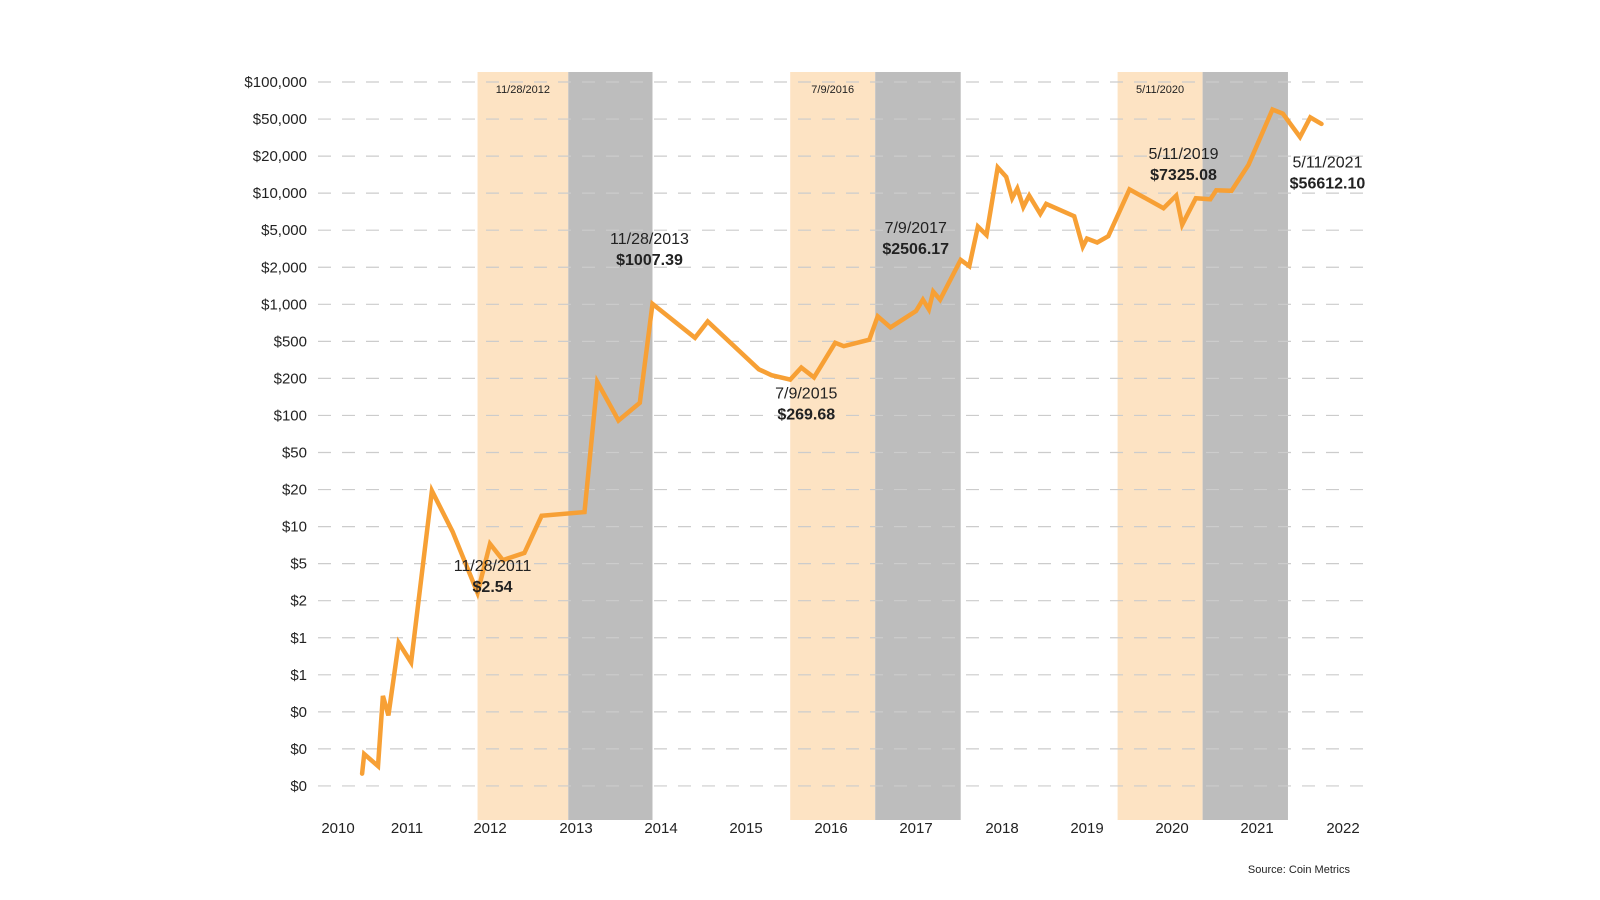 Image resolution: width=1600 pixels, height=900 pixels. What do you see at coordinates (1183, 175) in the screenshot?
I see `annotation-price: $7325.08` at bounding box center [1183, 175].